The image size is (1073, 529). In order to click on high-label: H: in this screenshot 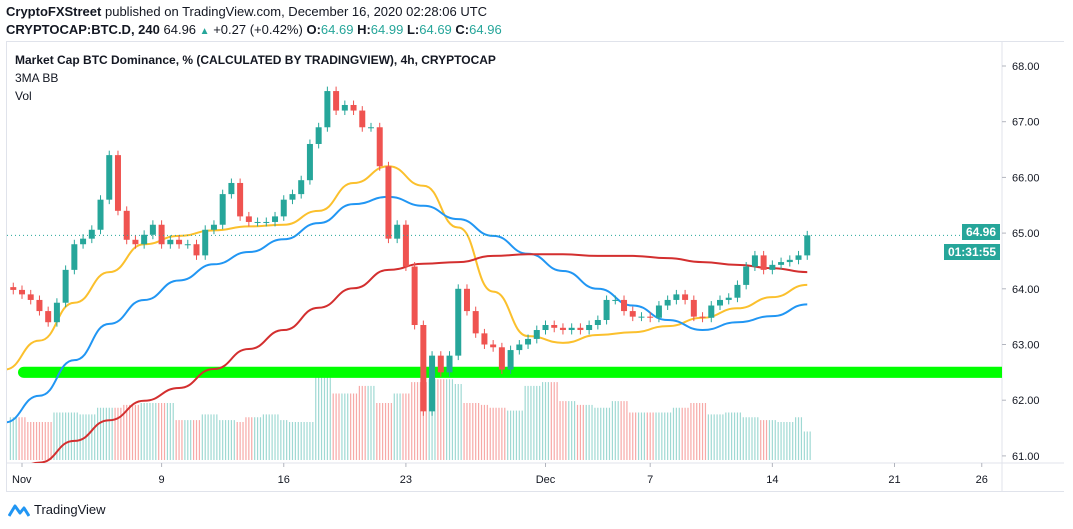, I will do `click(364, 29)`.